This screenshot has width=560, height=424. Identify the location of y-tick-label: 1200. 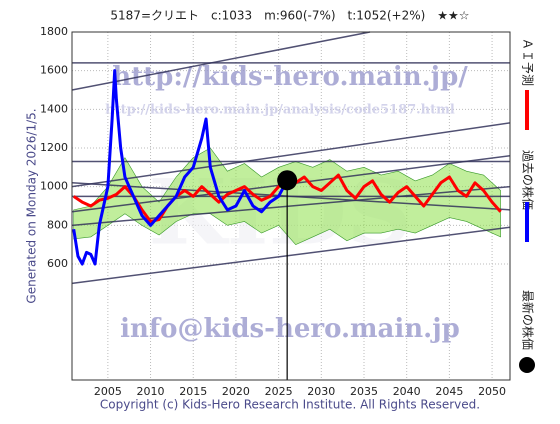
(54, 147).